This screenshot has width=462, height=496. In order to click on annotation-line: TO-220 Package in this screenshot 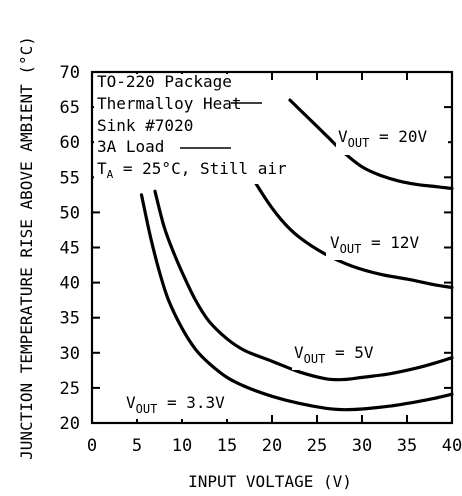, I will do `click(164, 81)`.